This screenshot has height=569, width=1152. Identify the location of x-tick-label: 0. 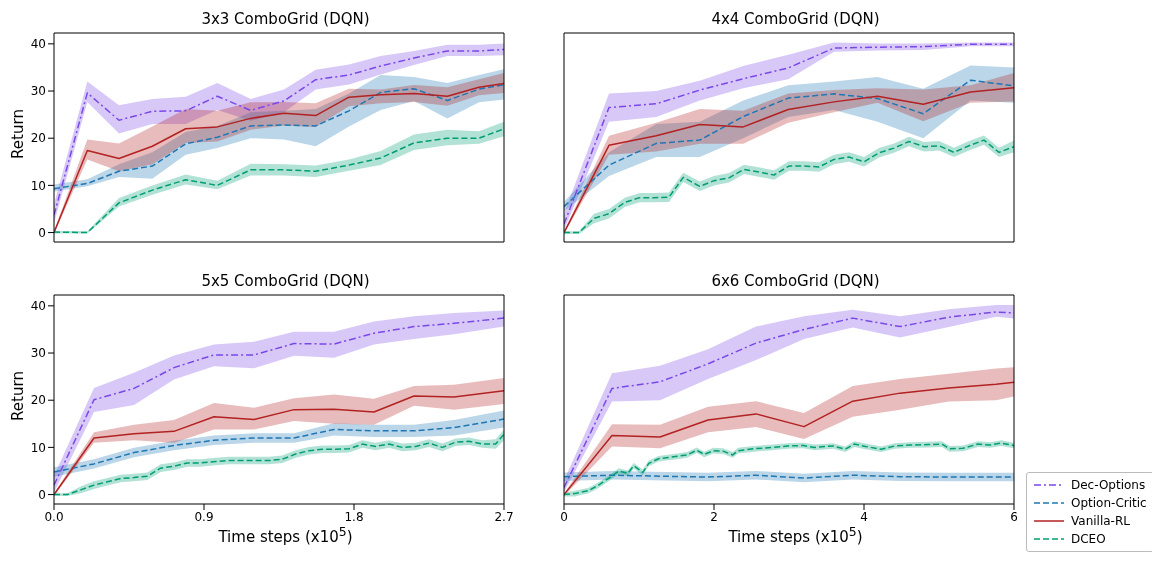
(564, 516).